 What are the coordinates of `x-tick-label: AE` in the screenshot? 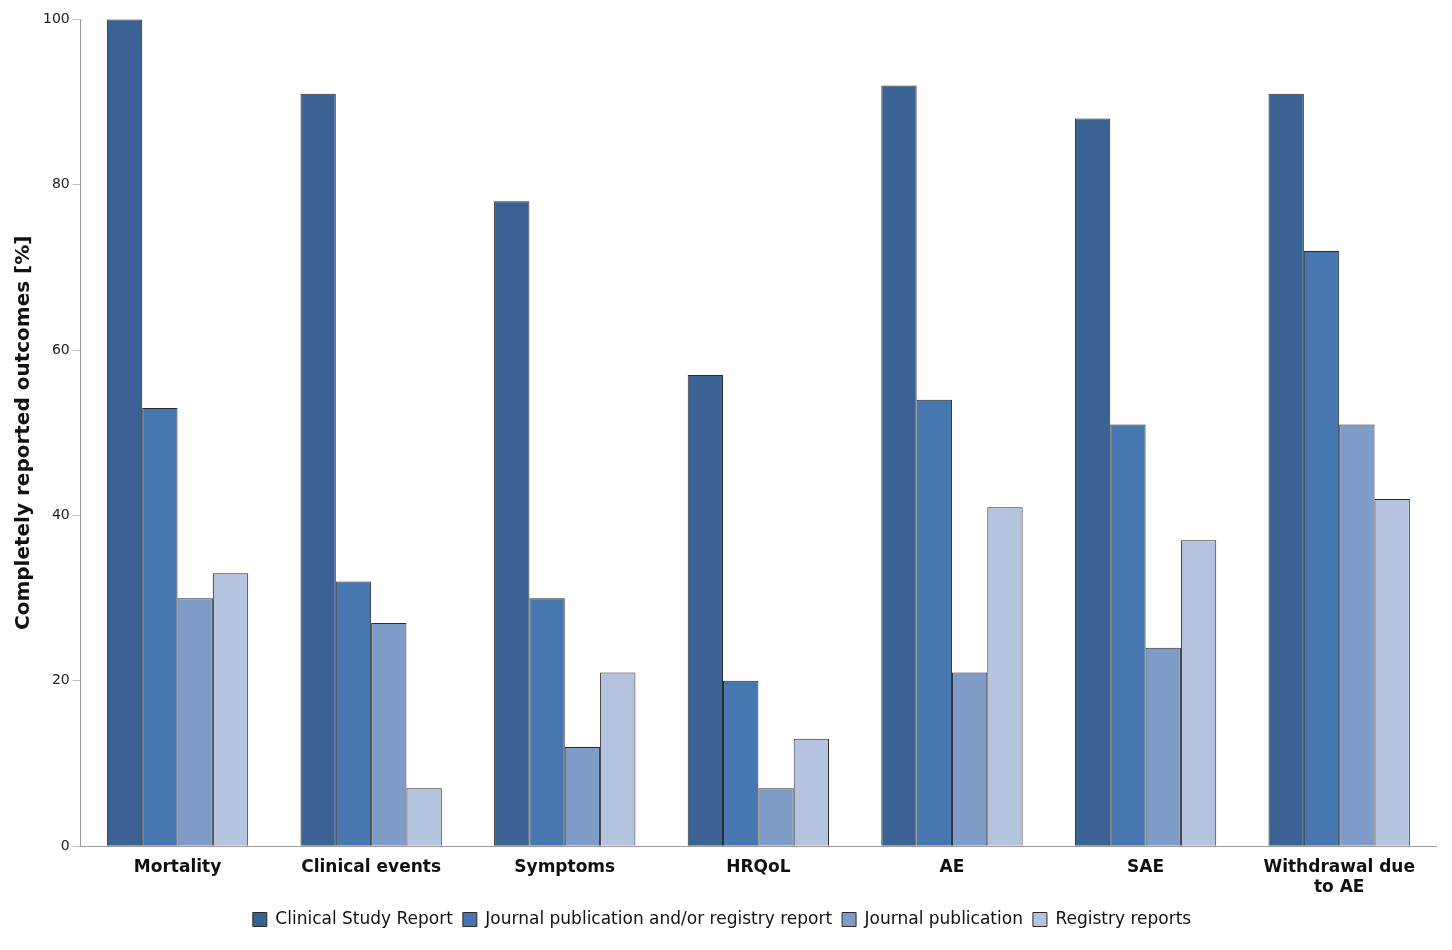 It's located at (952, 865).